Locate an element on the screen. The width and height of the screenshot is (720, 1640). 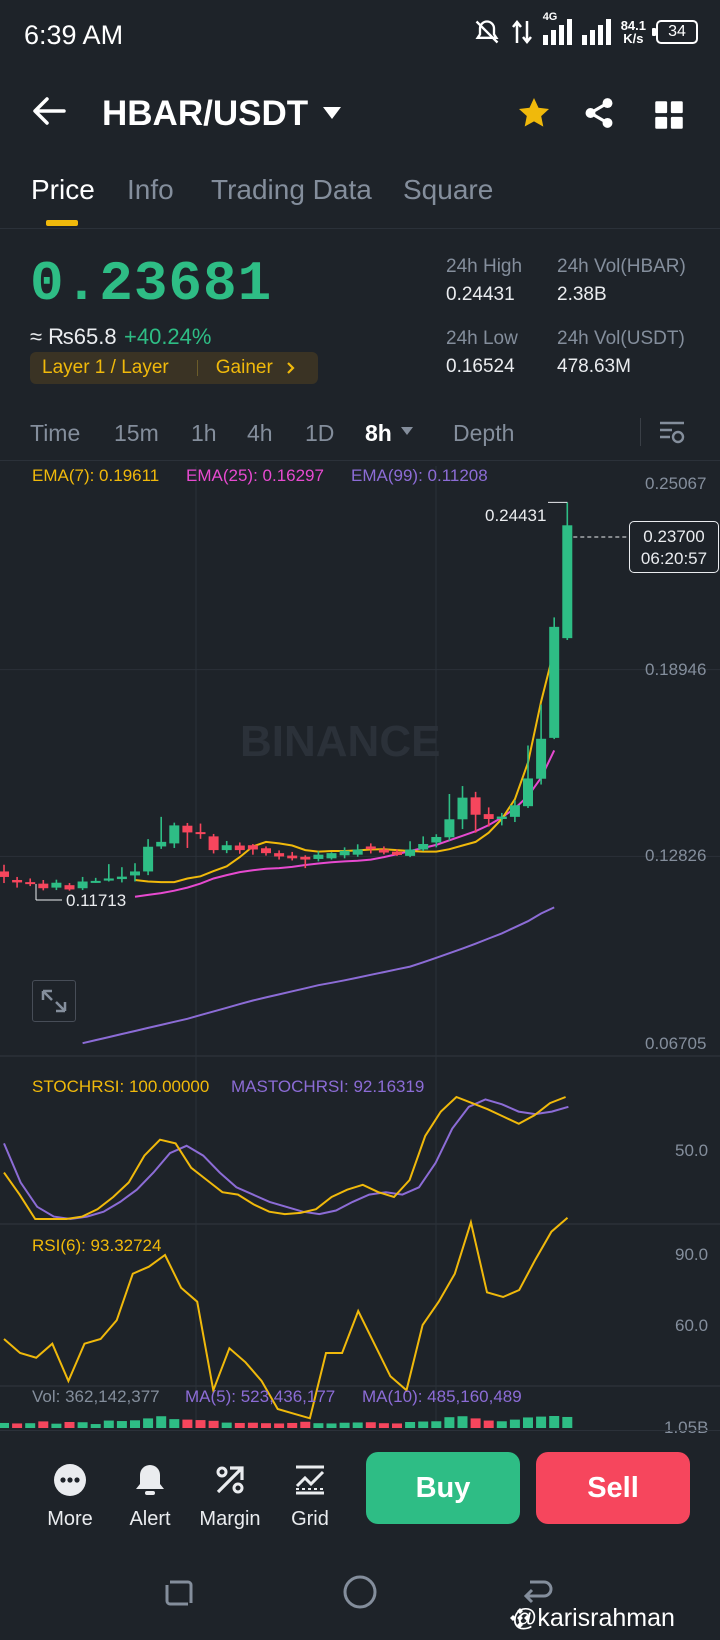
tag-separator is located at coordinates (197, 368).